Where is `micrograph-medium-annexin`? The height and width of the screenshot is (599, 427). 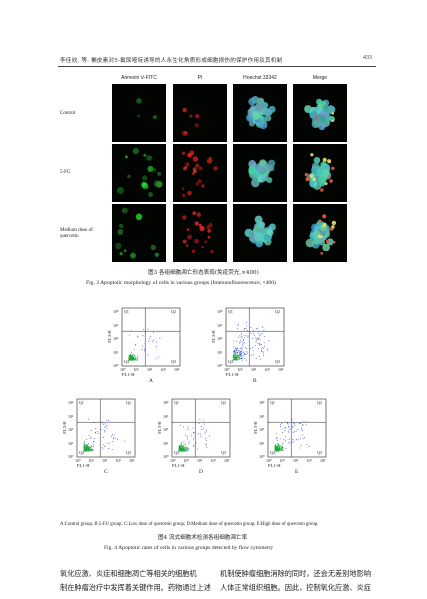
micrograph-medium-annexin is located at coordinates (139, 233).